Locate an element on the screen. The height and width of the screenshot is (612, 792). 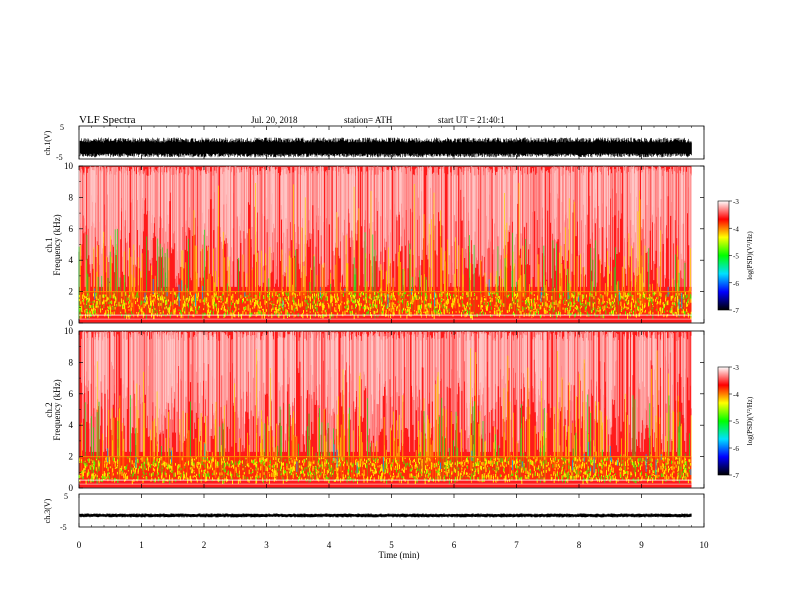
ch1-ytick-bottom: -5 is located at coordinates (59, 157).